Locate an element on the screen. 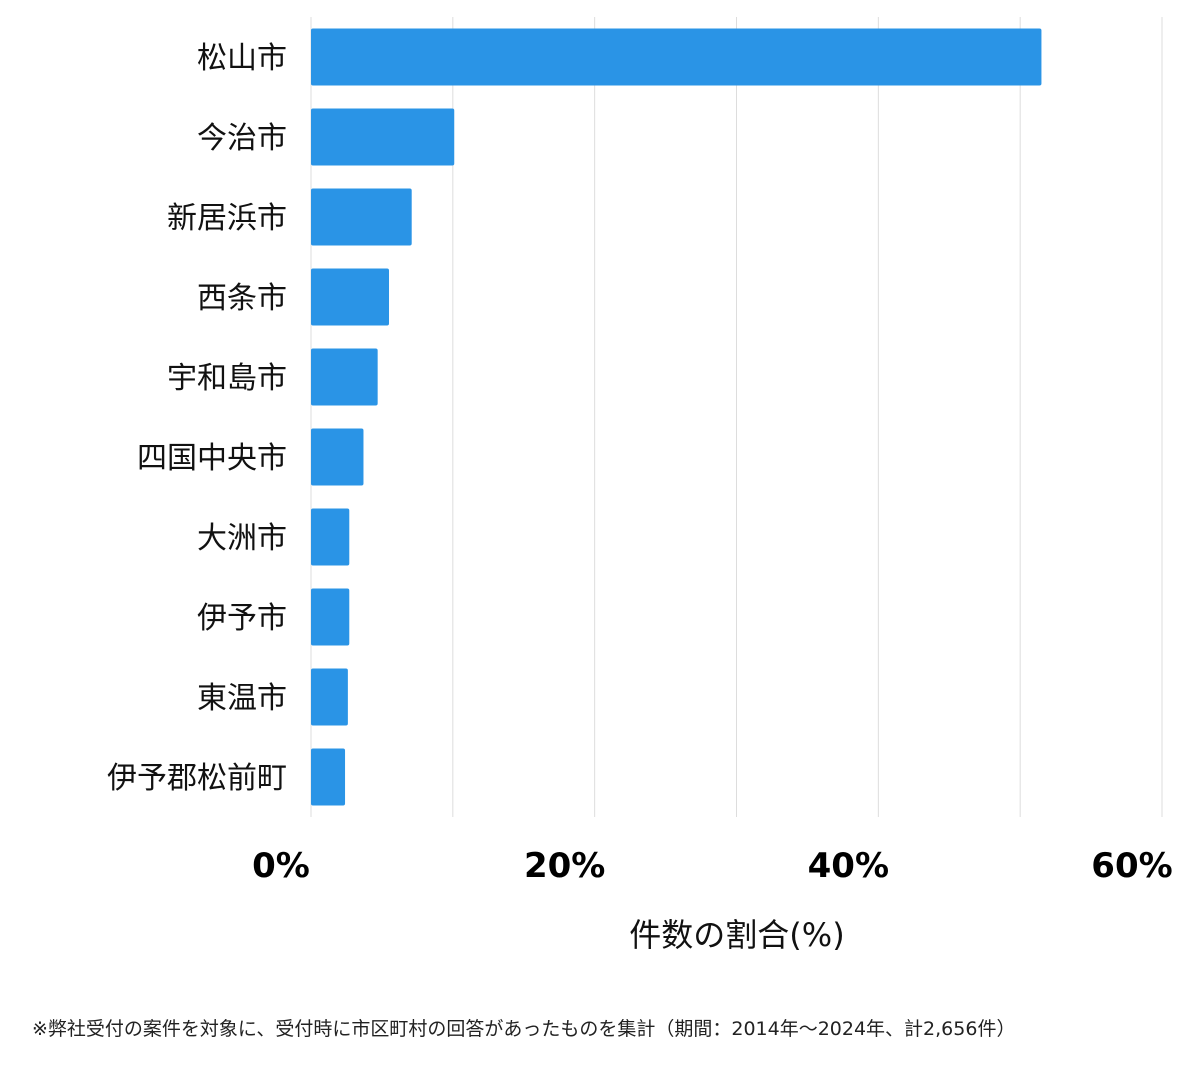 The height and width of the screenshot is (1069, 1200). category-label: 今治市 is located at coordinates (242, 138).